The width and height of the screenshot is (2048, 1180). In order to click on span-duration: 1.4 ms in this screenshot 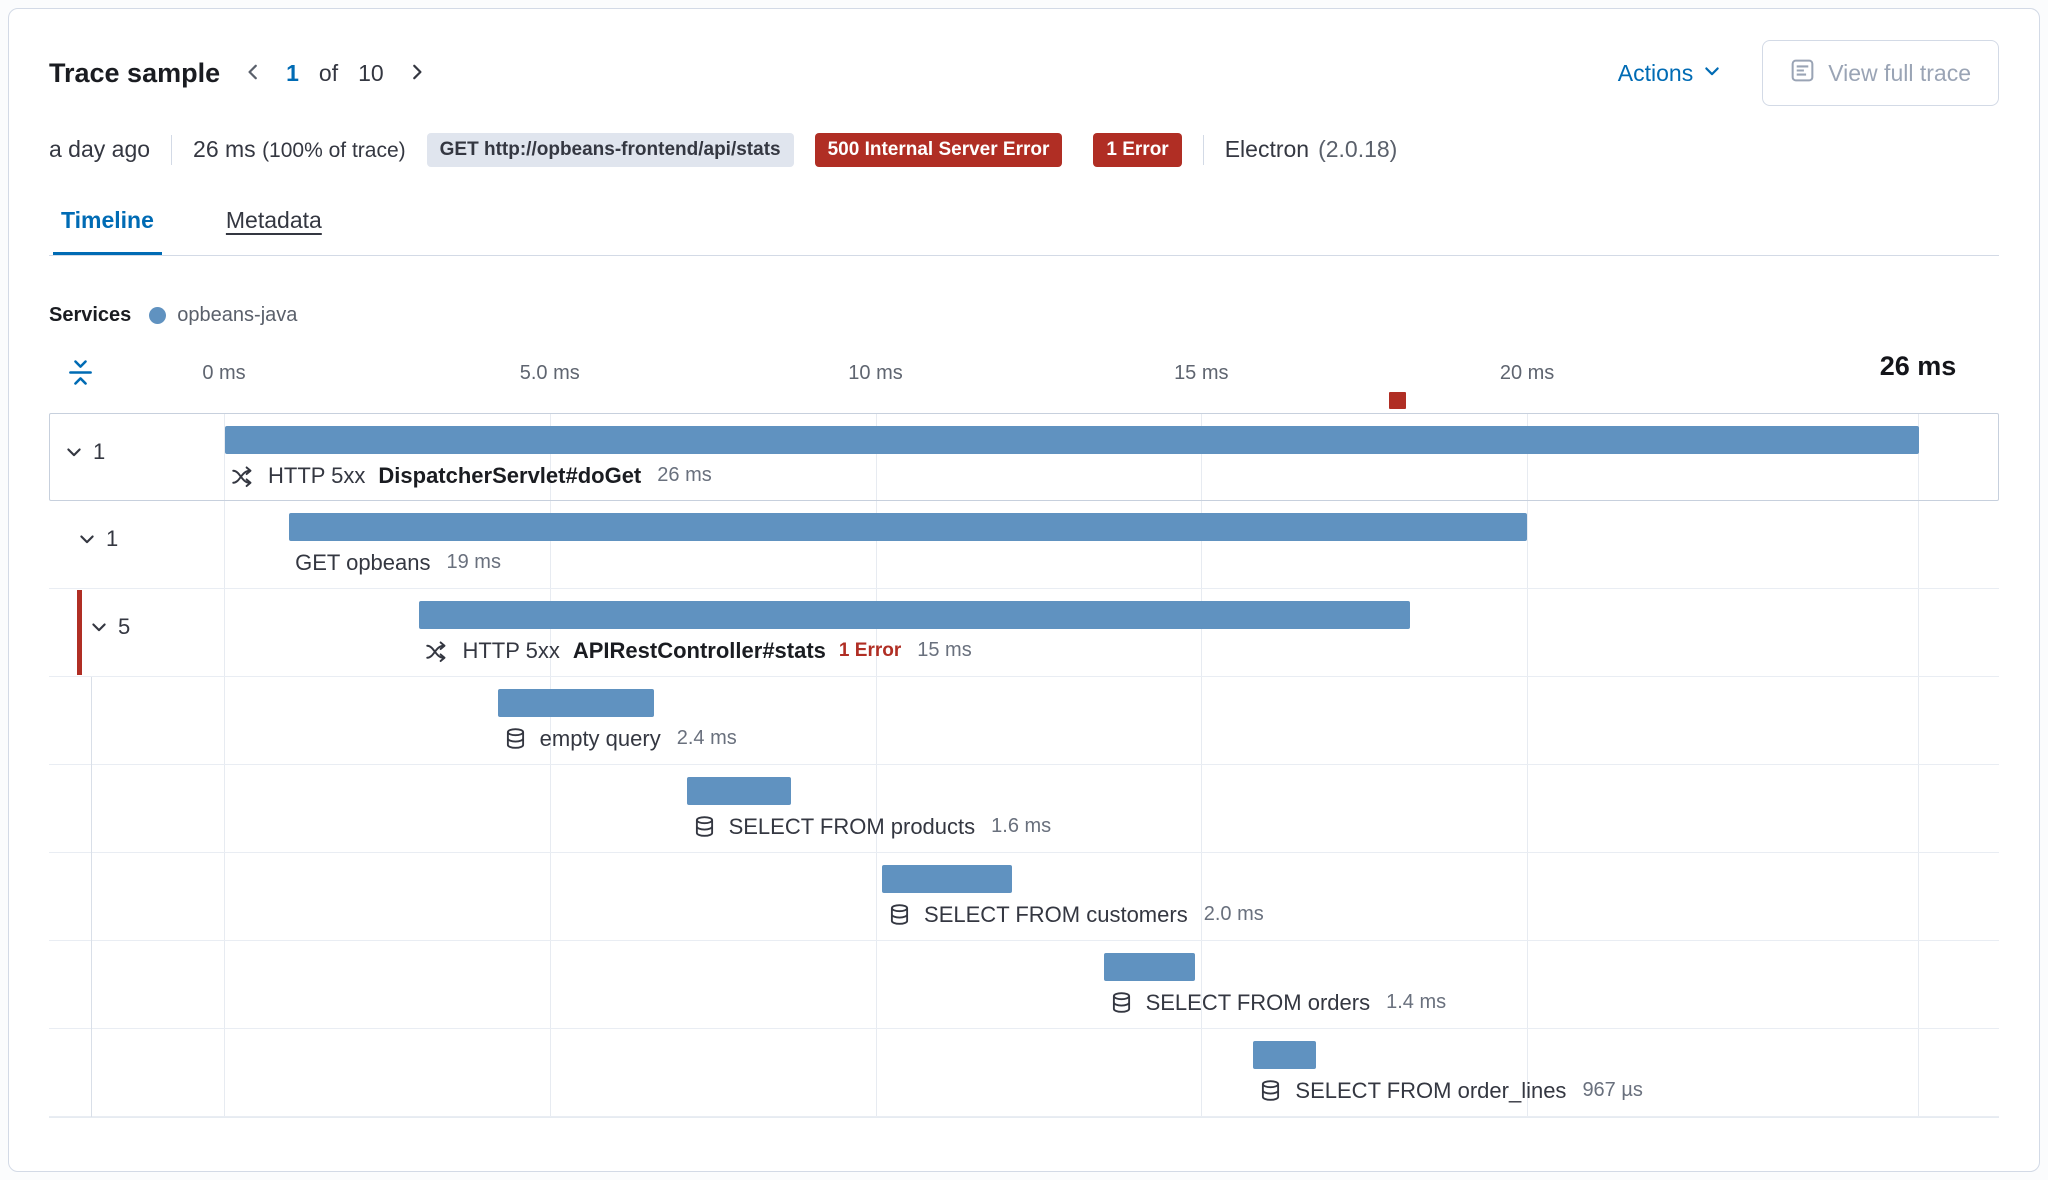, I will do `click(1416, 1002)`.